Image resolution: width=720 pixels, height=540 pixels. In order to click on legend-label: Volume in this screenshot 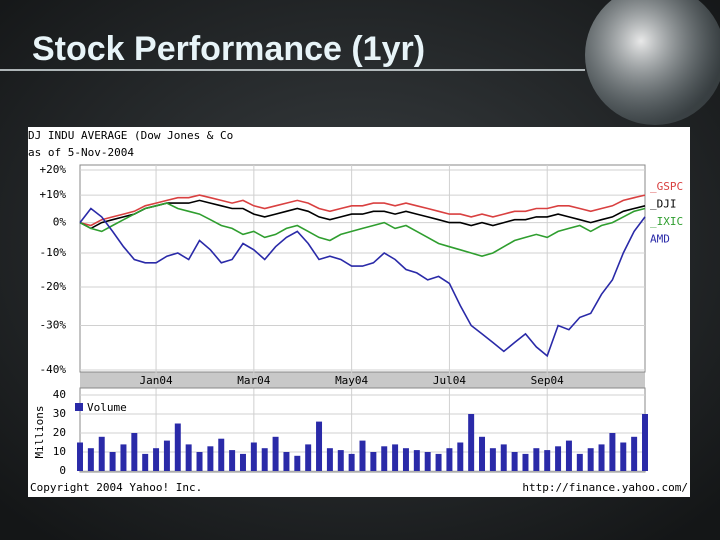, I will do `click(107, 407)`.